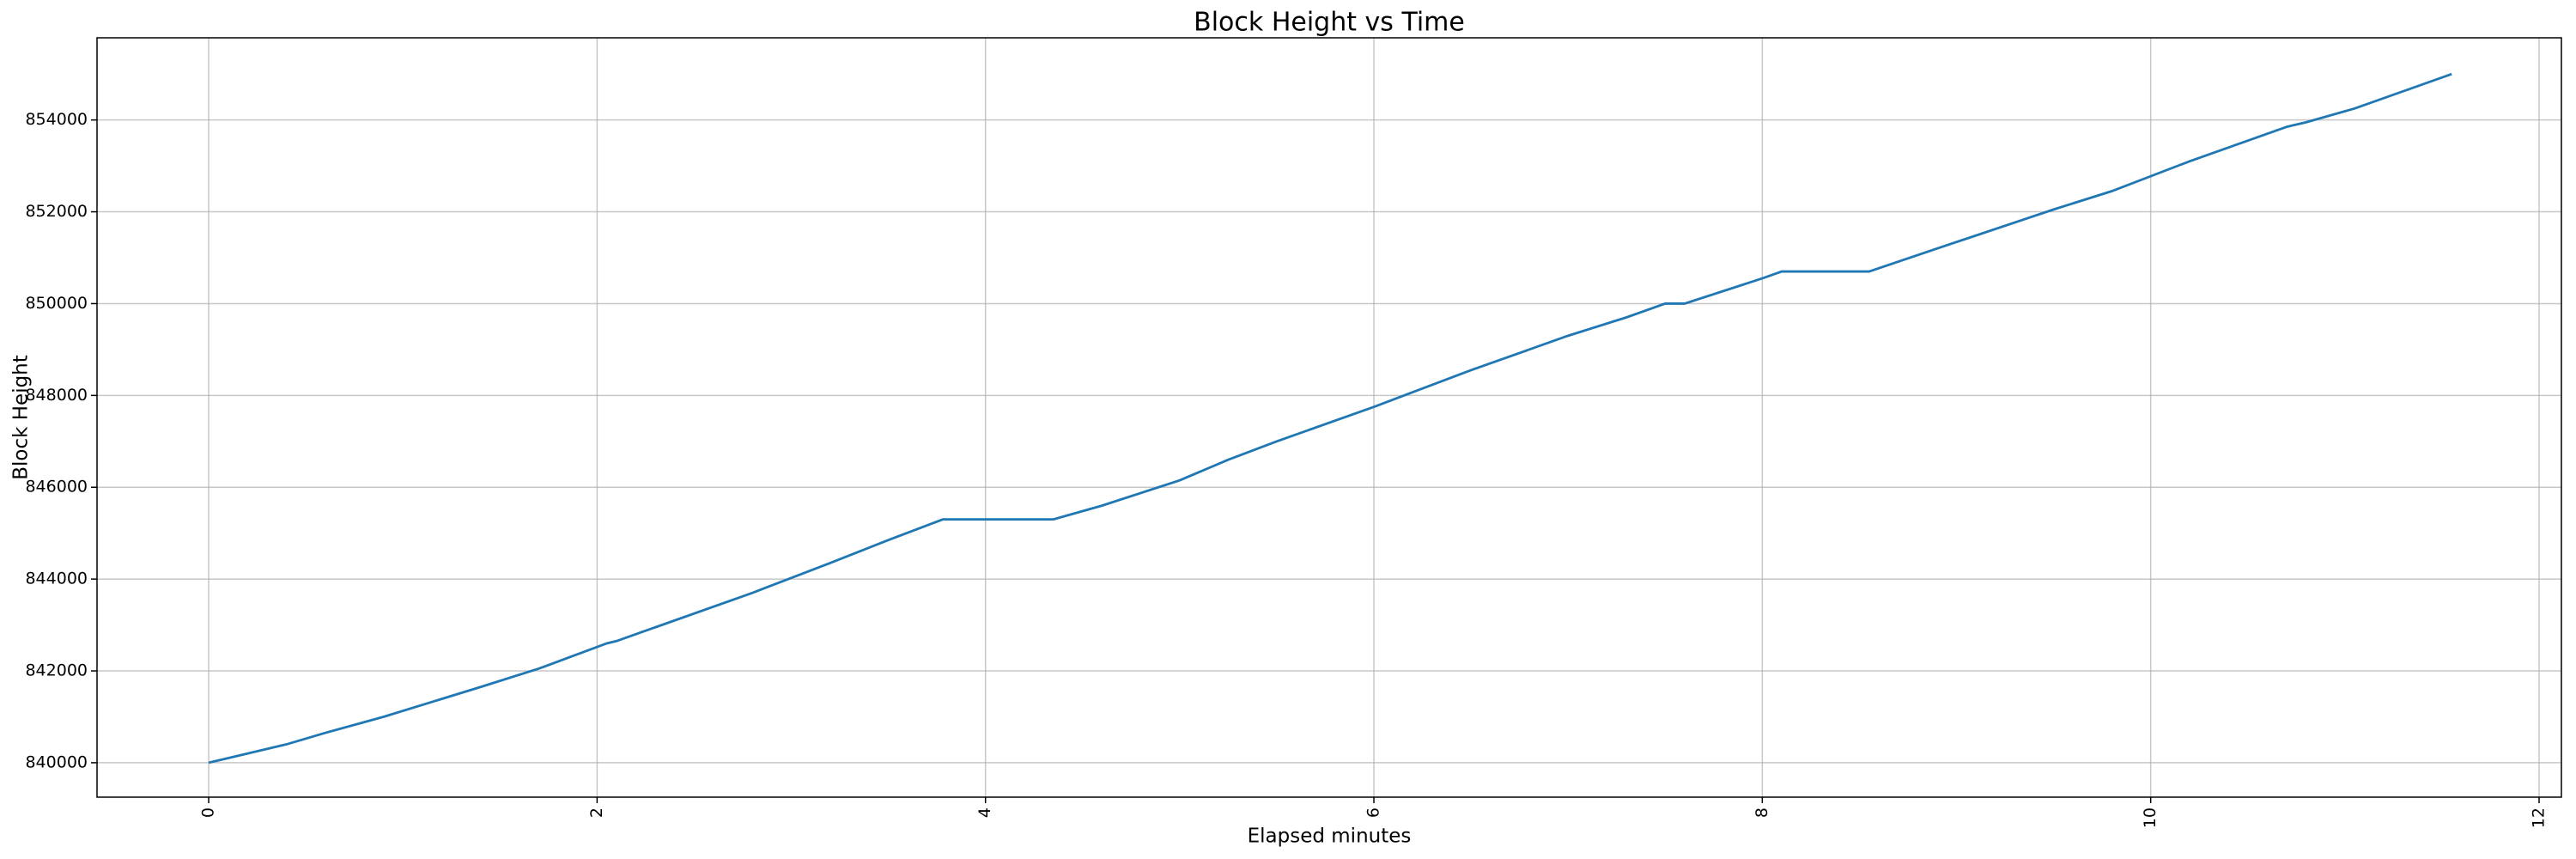  I want to click on x-tick-label: 0, so click(208, 812).